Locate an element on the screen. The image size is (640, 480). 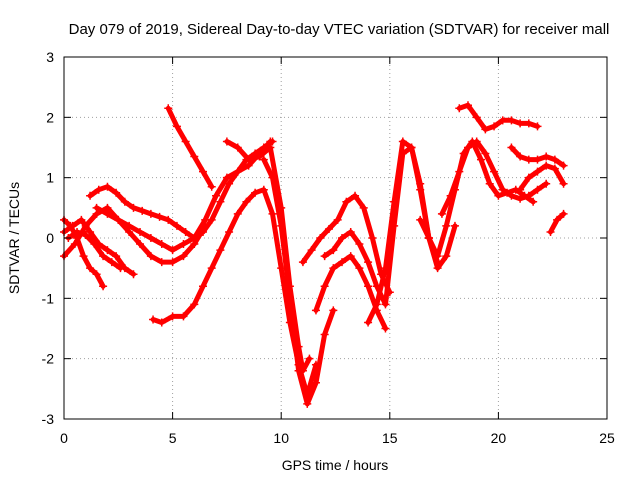
y-axis-label: SDTVAR / TECUs is located at coordinates (14, 238).